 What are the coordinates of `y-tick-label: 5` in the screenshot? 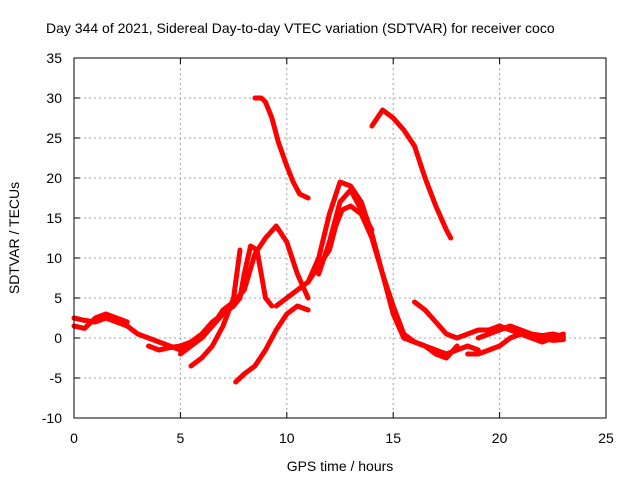 It's located at (58, 298).